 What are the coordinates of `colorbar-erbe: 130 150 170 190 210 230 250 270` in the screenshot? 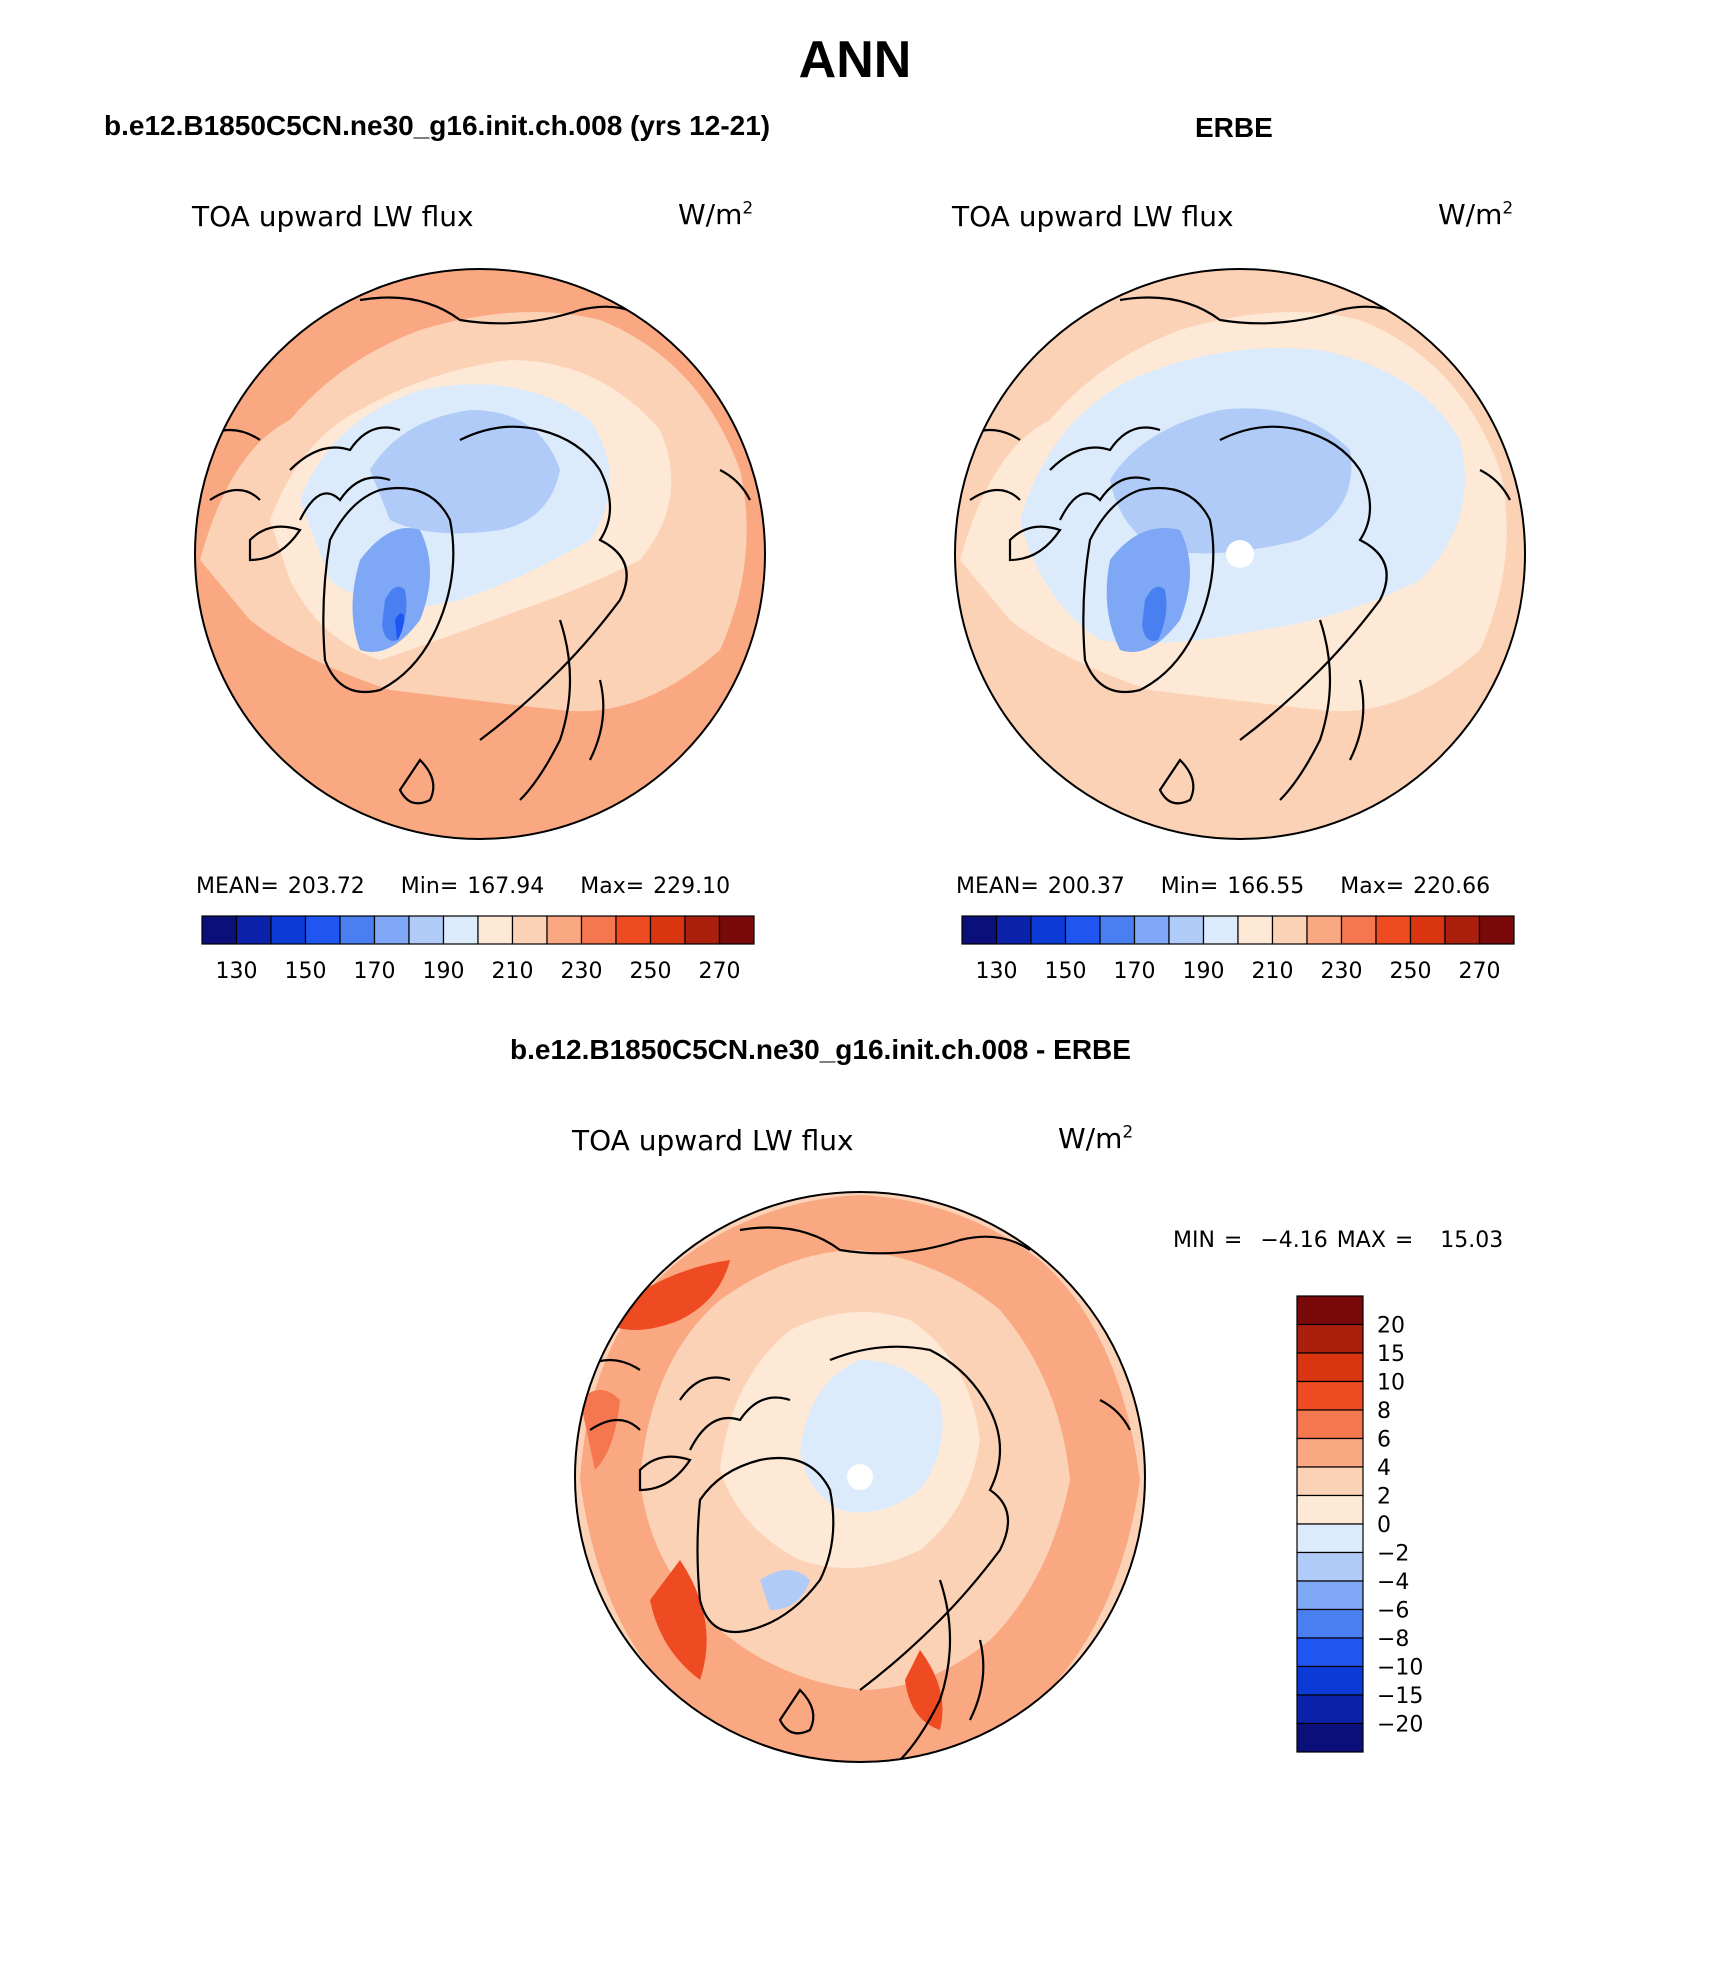 It's located at (1238, 949).